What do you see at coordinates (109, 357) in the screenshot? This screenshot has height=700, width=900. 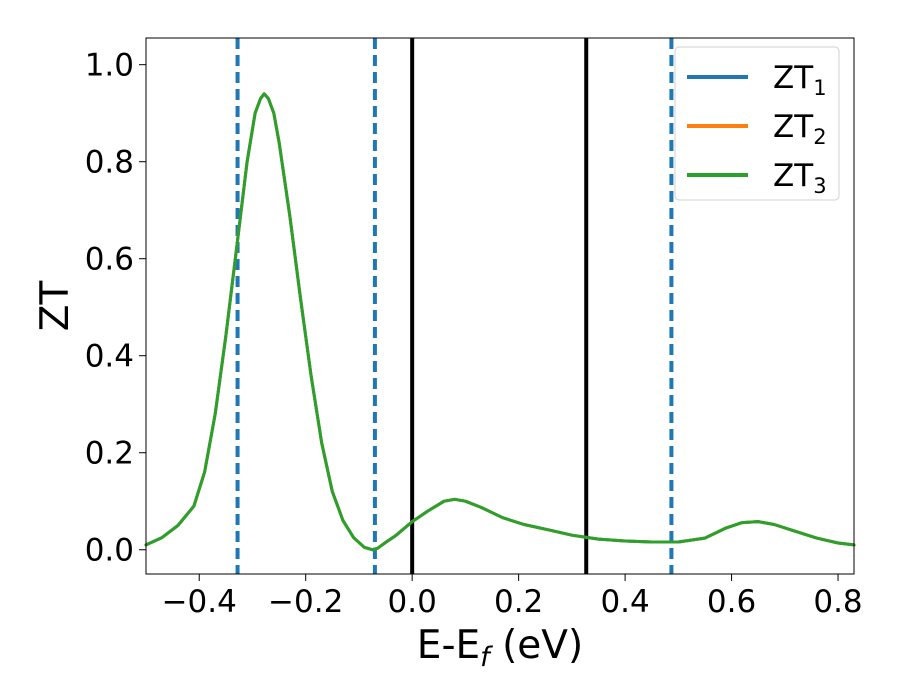 I see `y-tick-label: 0.4` at bounding box center [109, 357].